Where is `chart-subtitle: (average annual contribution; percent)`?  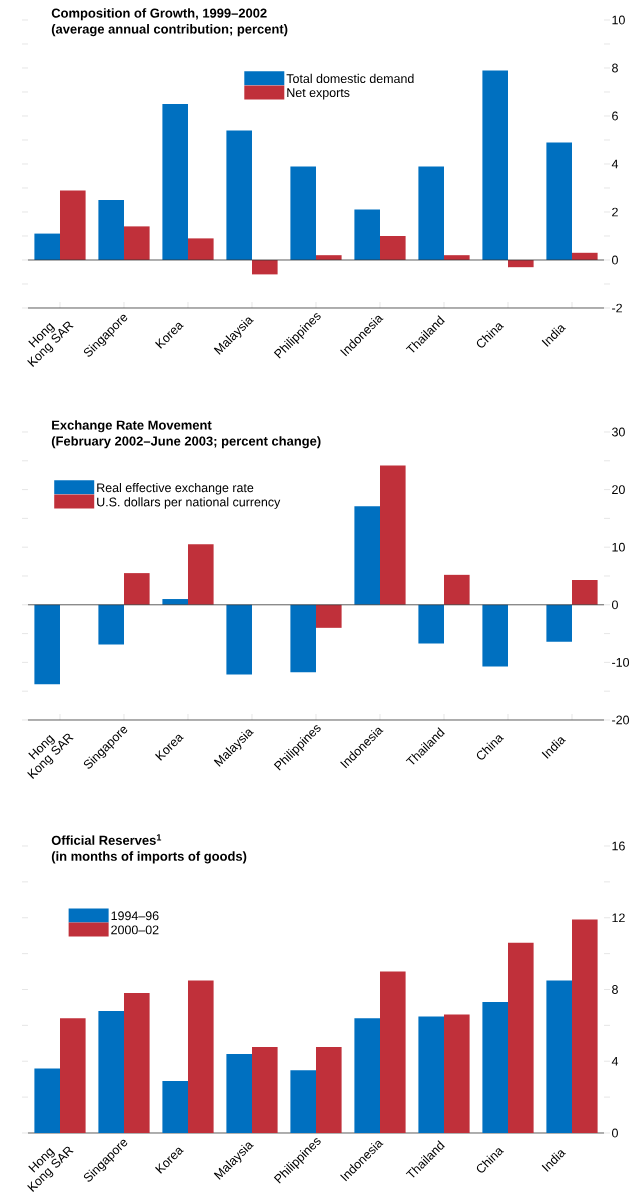
chart-subtitle: (average annual contribution; percent) is located at coordinates (169, 30).